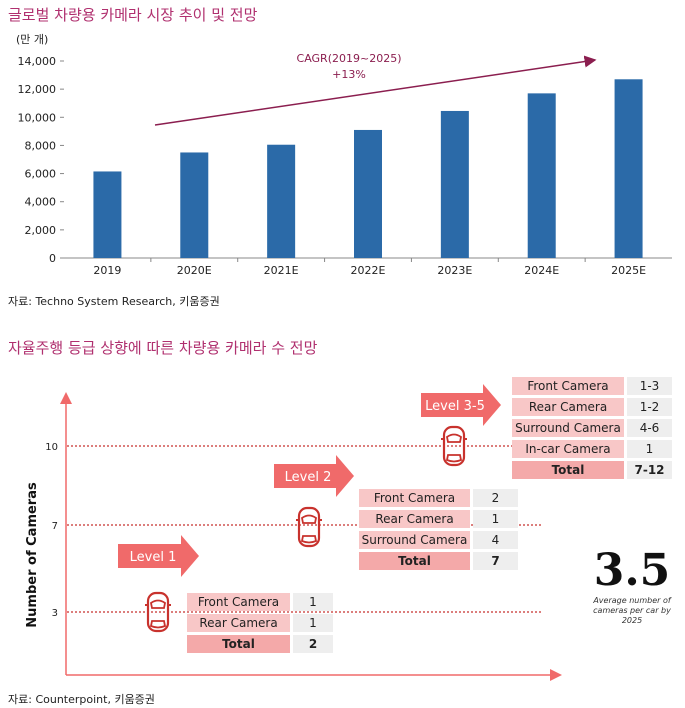 The width and height of the screenshot is (685, 708). I want to click on average-camera-count: 3.5, so click(632, 570).